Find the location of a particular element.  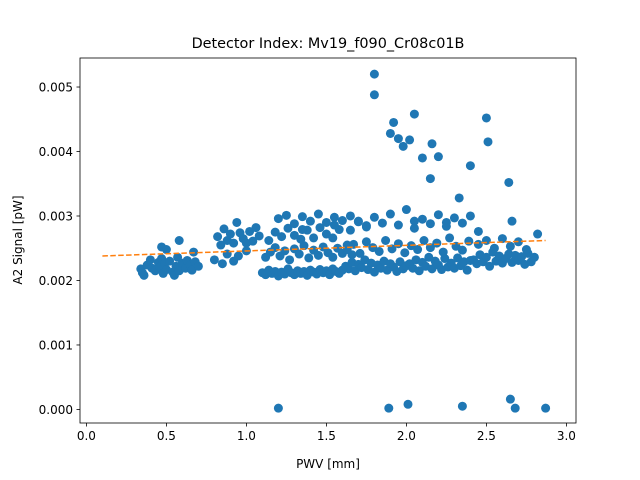

fit-line-layer is located at coordinates (324, 248).